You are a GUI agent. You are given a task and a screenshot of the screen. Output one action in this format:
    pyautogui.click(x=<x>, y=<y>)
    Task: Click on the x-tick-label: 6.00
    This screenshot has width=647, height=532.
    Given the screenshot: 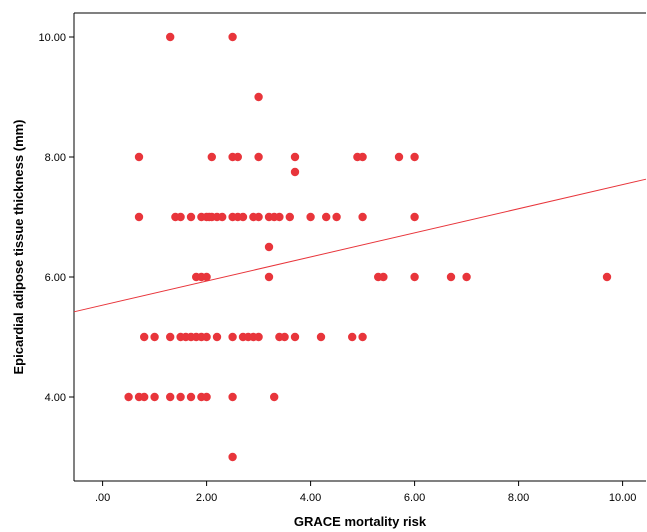 What is the action you would take?
    pyautogui.click(x=414, y=498)
    